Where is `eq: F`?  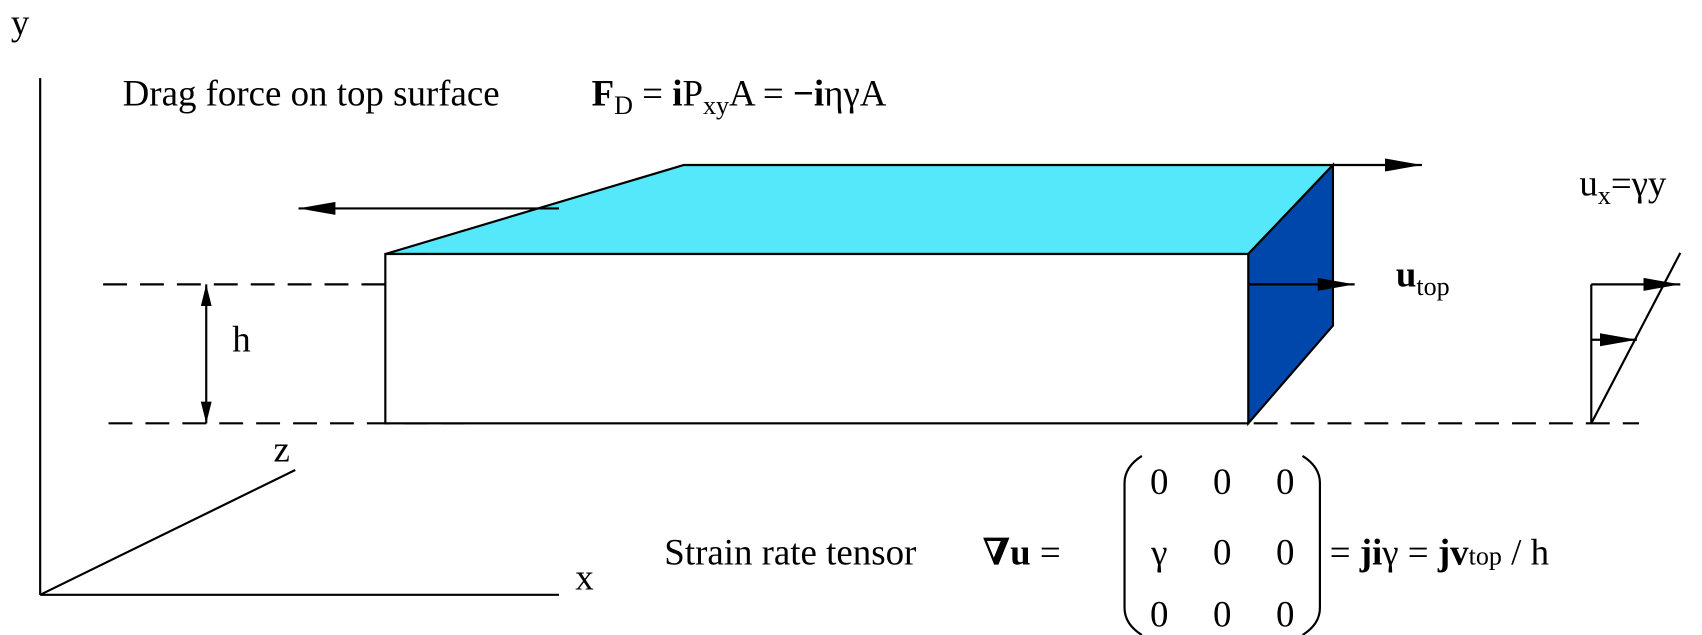 eq: F is located at coordinates (603, 92).